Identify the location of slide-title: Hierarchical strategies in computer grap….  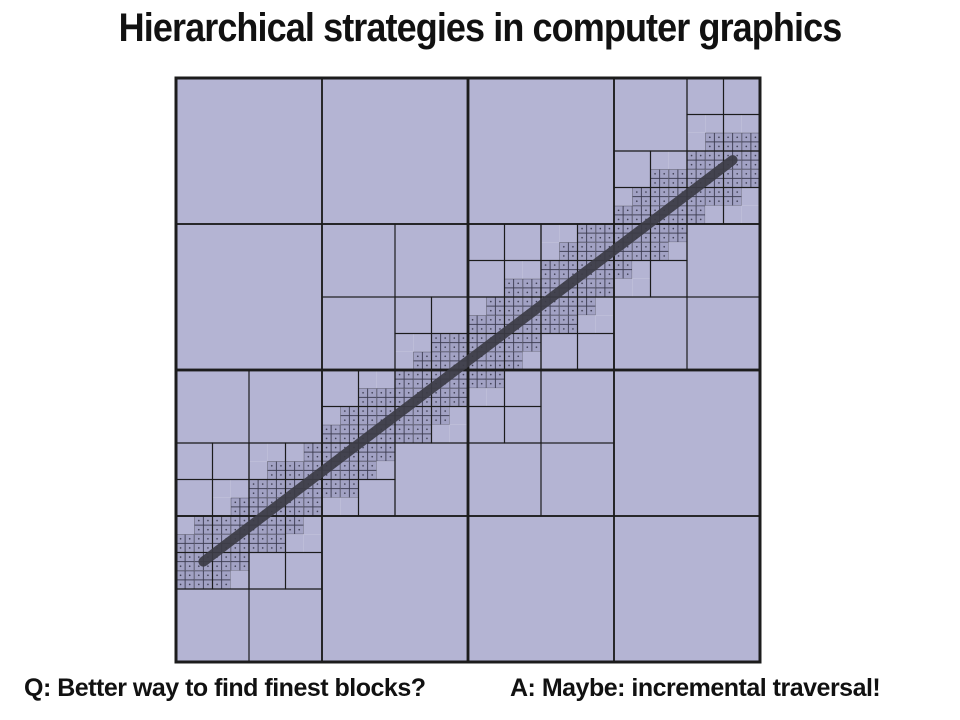
(480, 28).